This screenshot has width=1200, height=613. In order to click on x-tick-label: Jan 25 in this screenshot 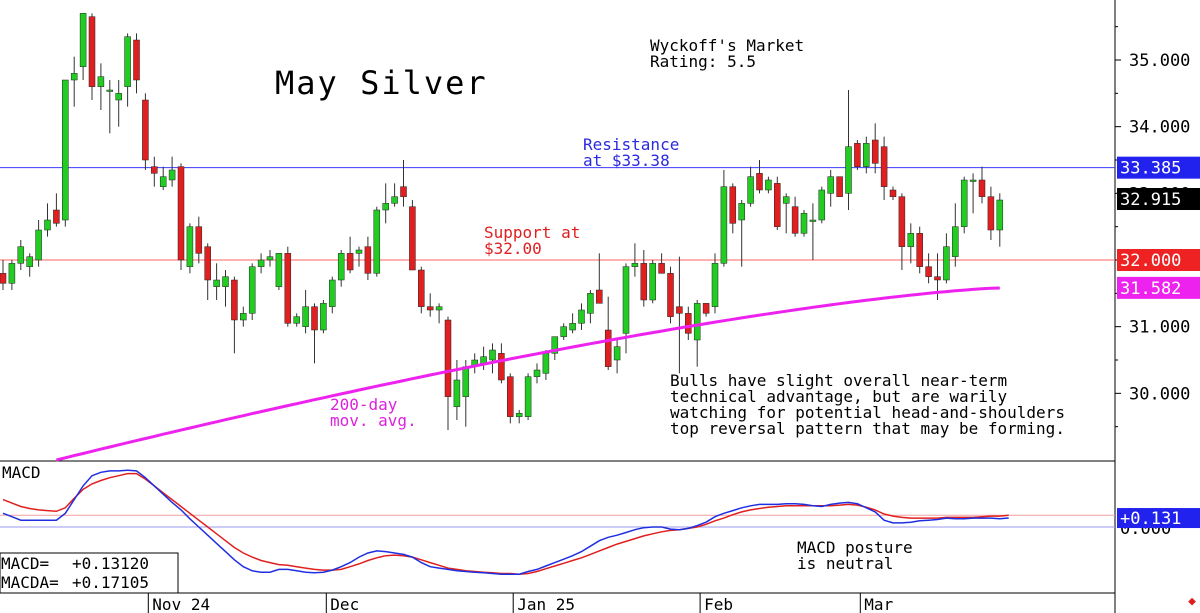, I will do `click(546, 604)`.